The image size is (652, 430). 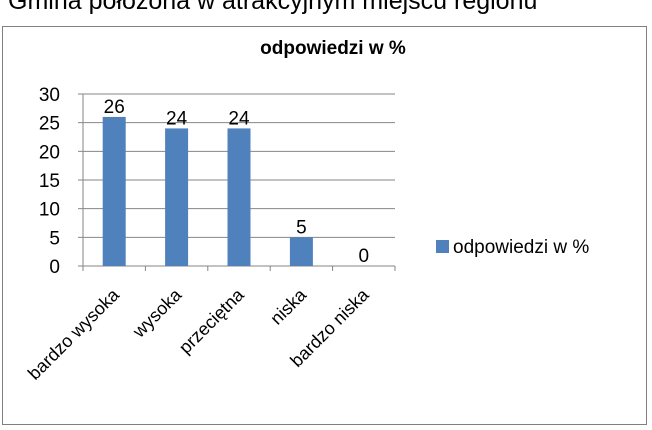 I want to click on legend: odpowiedzi w %, so click(x=512, y=247).